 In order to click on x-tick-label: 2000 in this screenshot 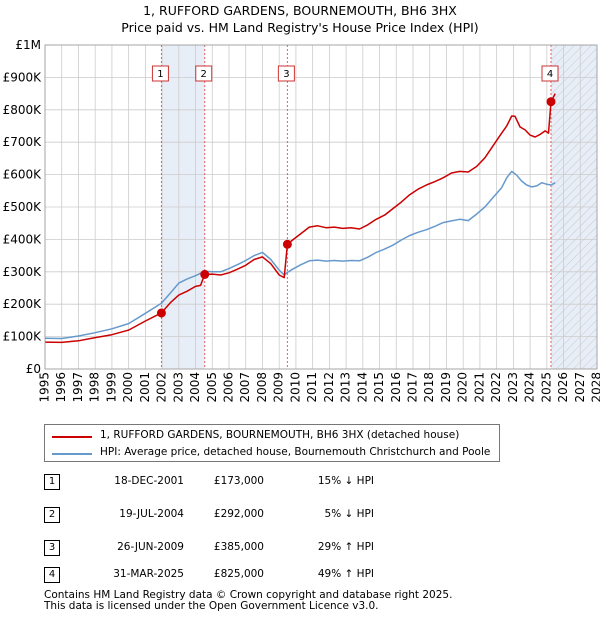, I will do `click(128, 387)`.